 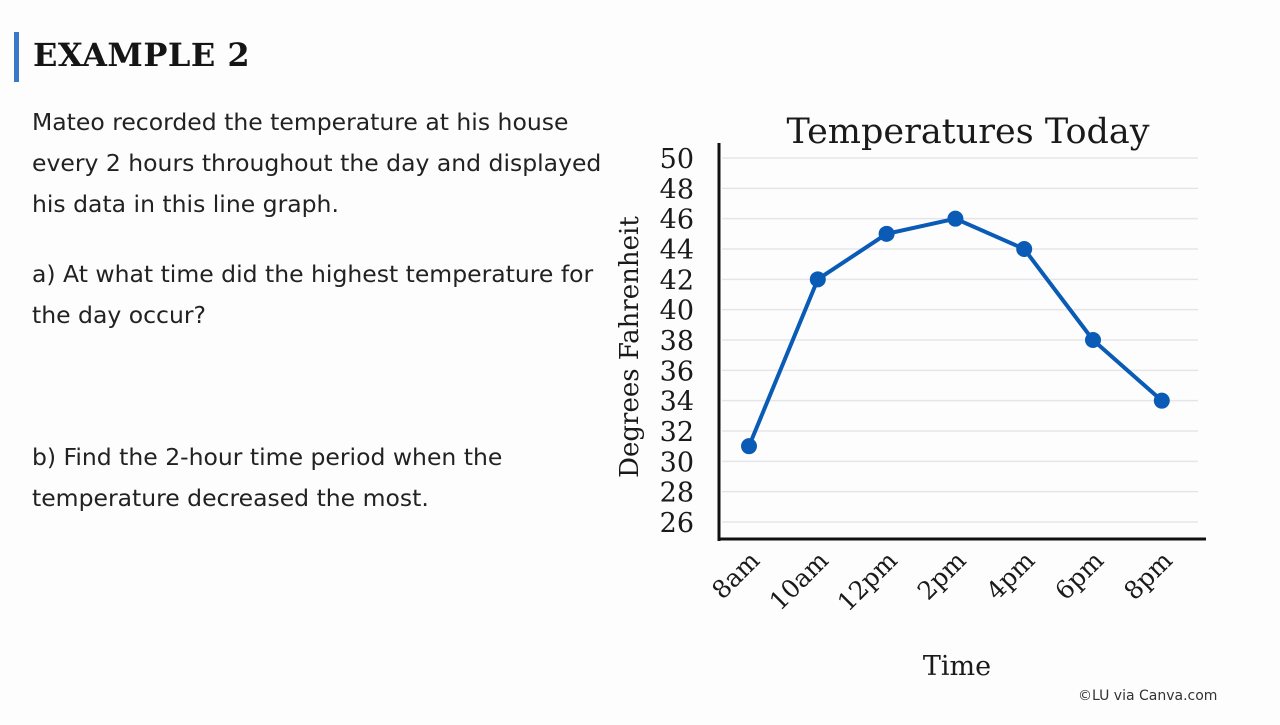 What do you see at coordinates (677, 462) in the screenshot?
I see `y-tick-label: 30` at bounding box center [677, 462].